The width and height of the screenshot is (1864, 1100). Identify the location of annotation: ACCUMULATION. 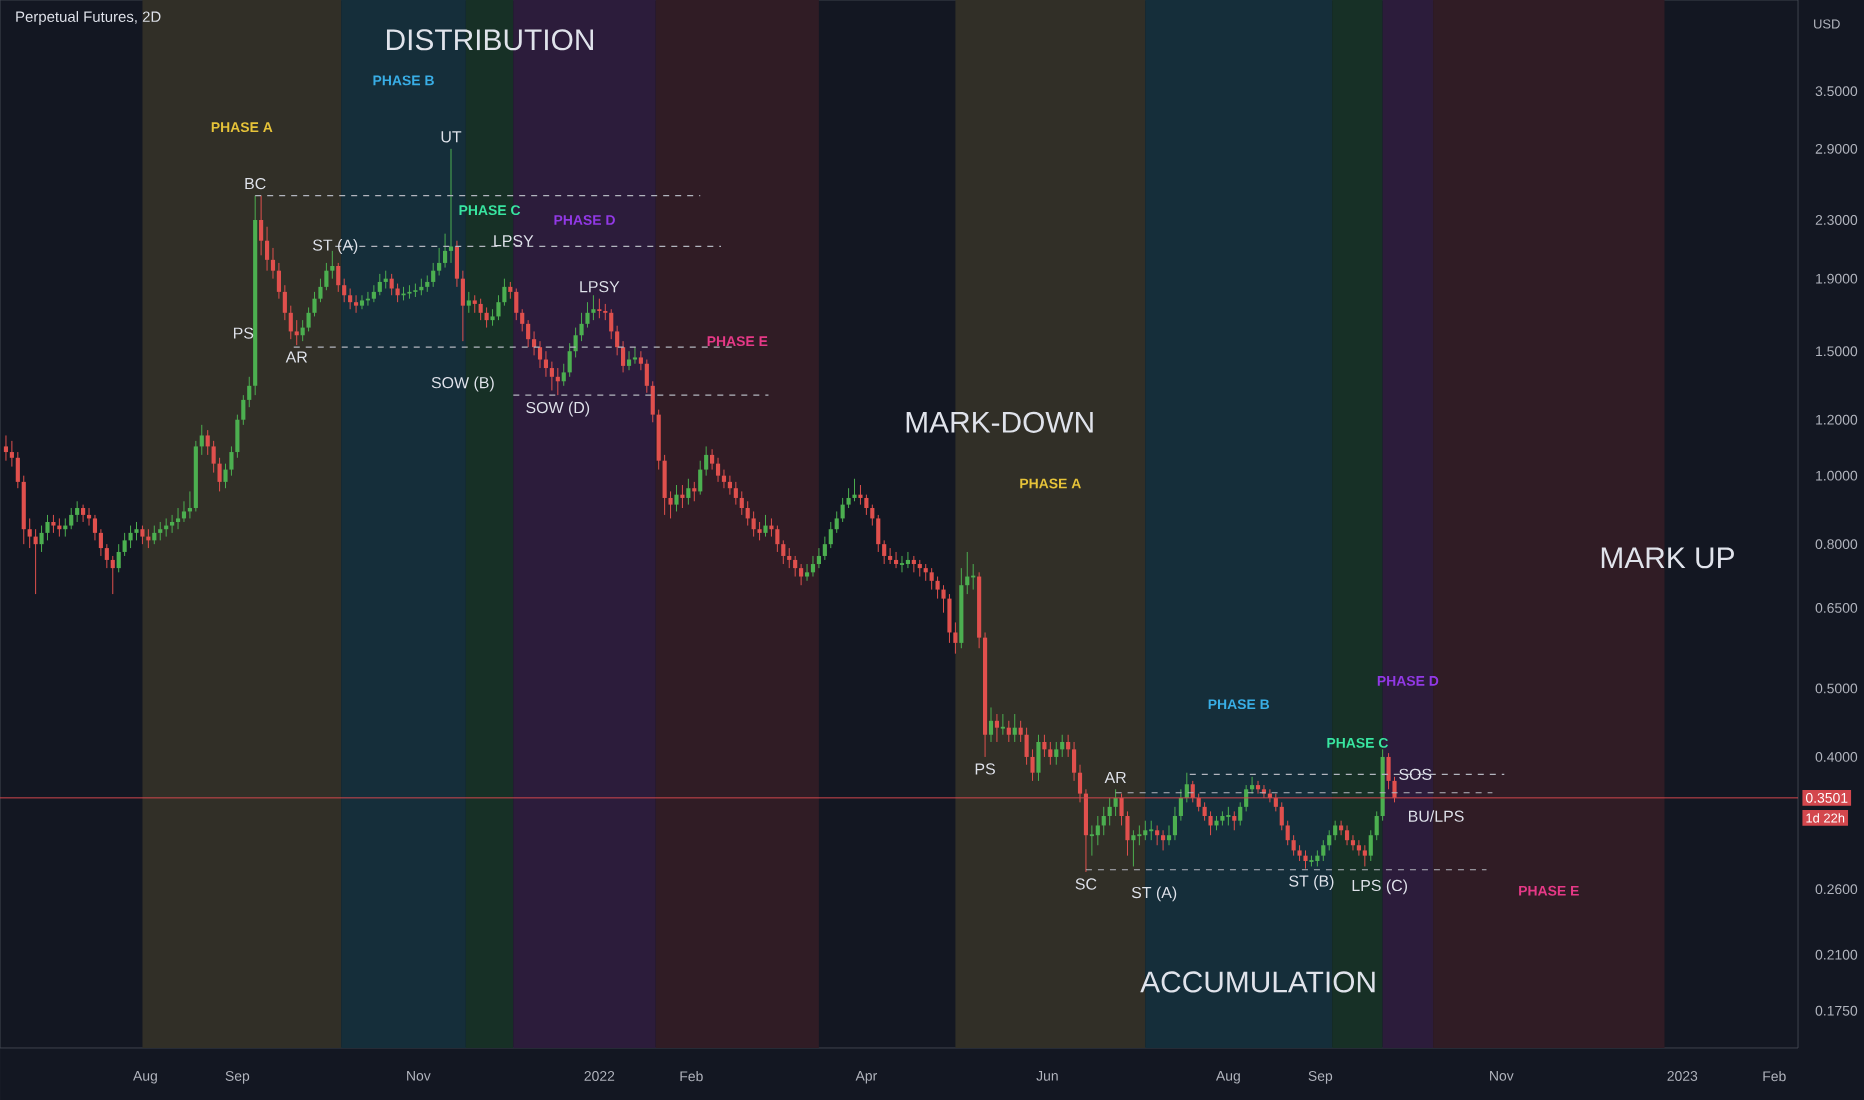
(1257, 982).